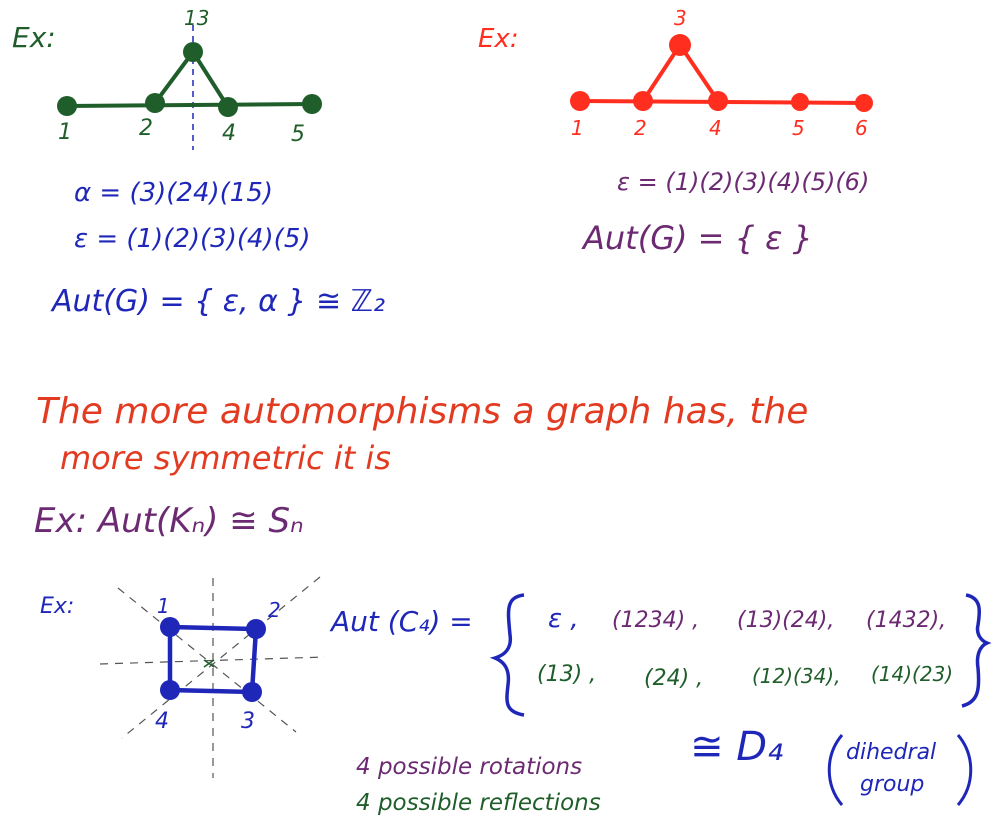 This screenshot has width=1004, height=838. I want to click on ex1-label: Ex:, so click(34, 37).